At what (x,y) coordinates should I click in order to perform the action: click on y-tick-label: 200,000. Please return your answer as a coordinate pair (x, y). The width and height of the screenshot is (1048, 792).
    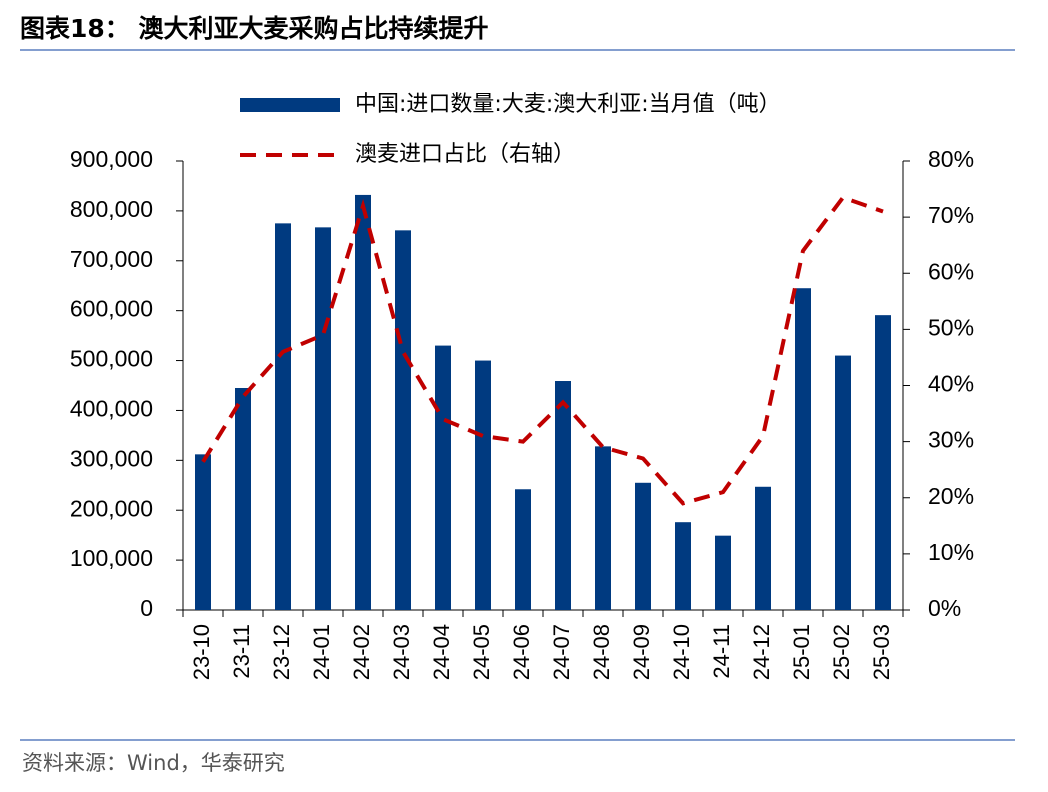
    Looking at the image, I should click on (111, 508).